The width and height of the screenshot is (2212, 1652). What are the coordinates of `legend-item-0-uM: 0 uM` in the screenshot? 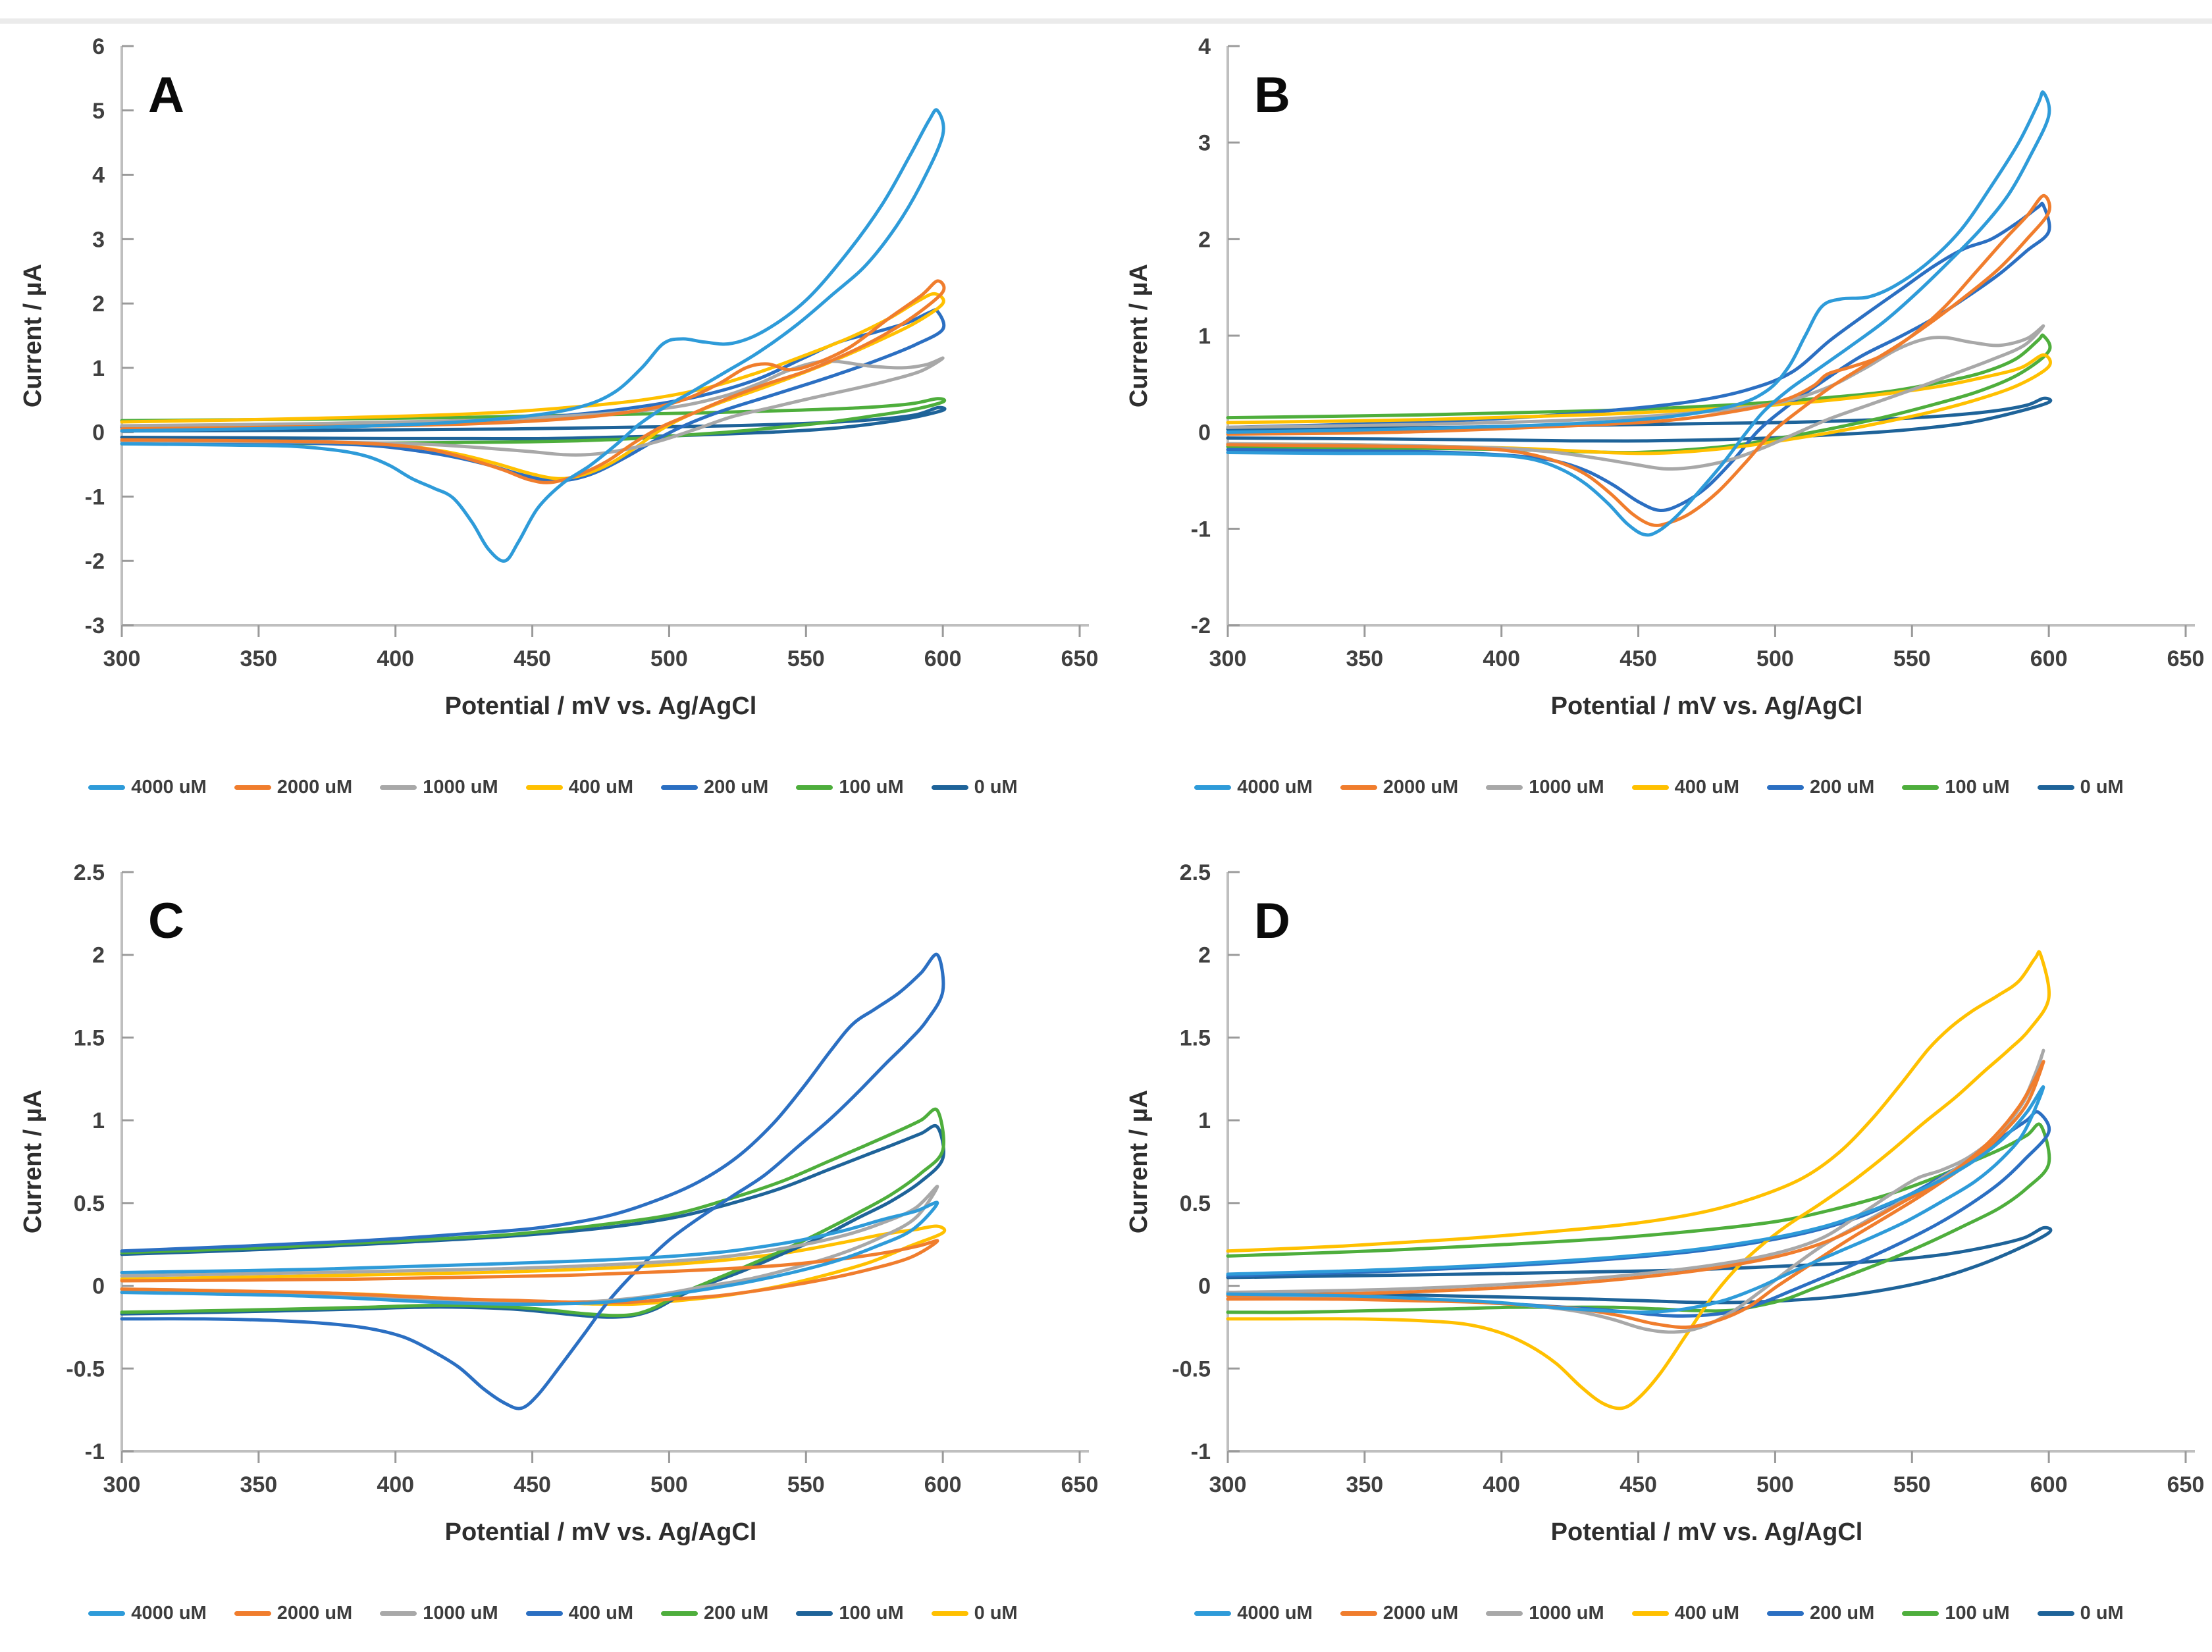 It's located at (974, 787).